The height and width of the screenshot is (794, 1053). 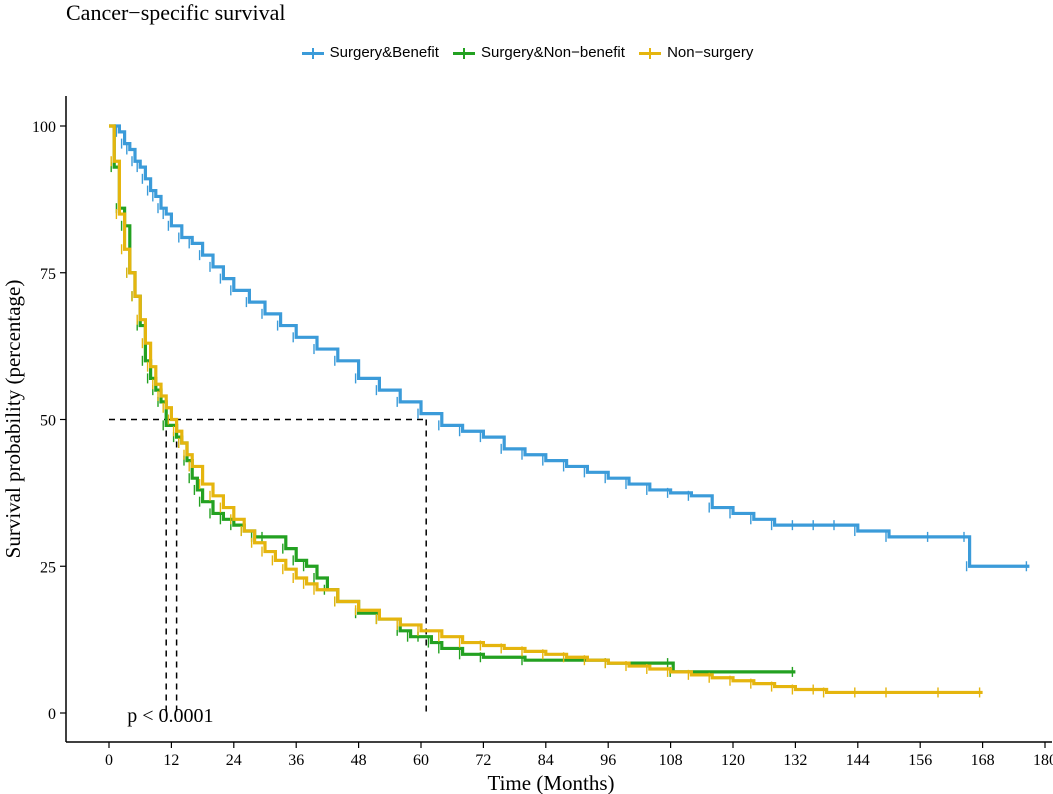 I want to click on x-tick-label: 72, so click(x=483, y=760).